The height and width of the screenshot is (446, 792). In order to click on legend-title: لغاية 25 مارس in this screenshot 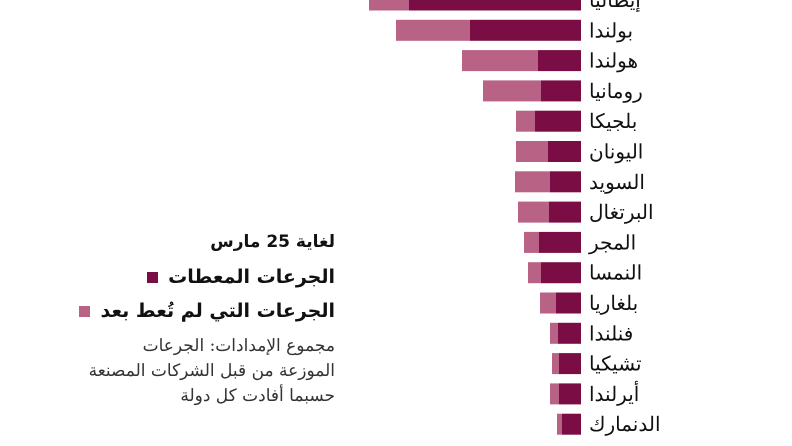, I will do `click(272, 242)`.